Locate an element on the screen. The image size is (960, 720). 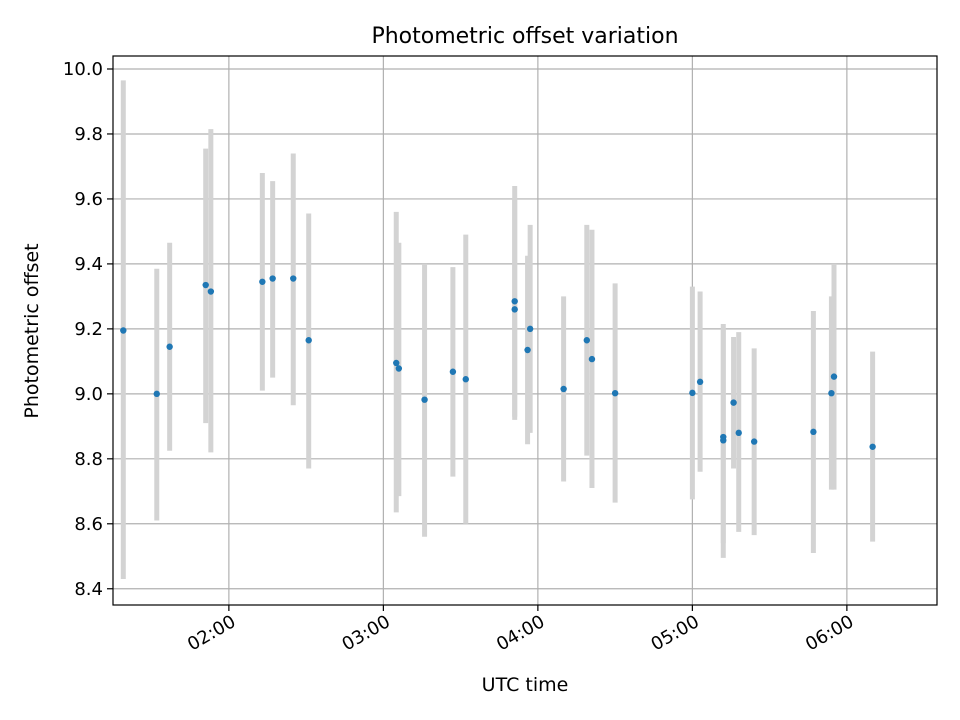
y-axis-ticks: 8.4 8.6 8.8 9.0 9.2 9.4 9.6 9.8 10.0 is located at coordinates (88, 329).